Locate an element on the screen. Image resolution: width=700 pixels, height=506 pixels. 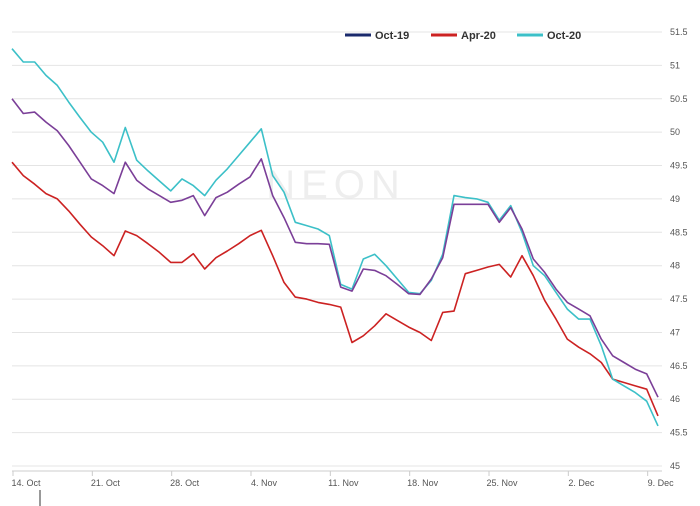
y-tick-label: 48.5 is located at coordinates (679, 232).